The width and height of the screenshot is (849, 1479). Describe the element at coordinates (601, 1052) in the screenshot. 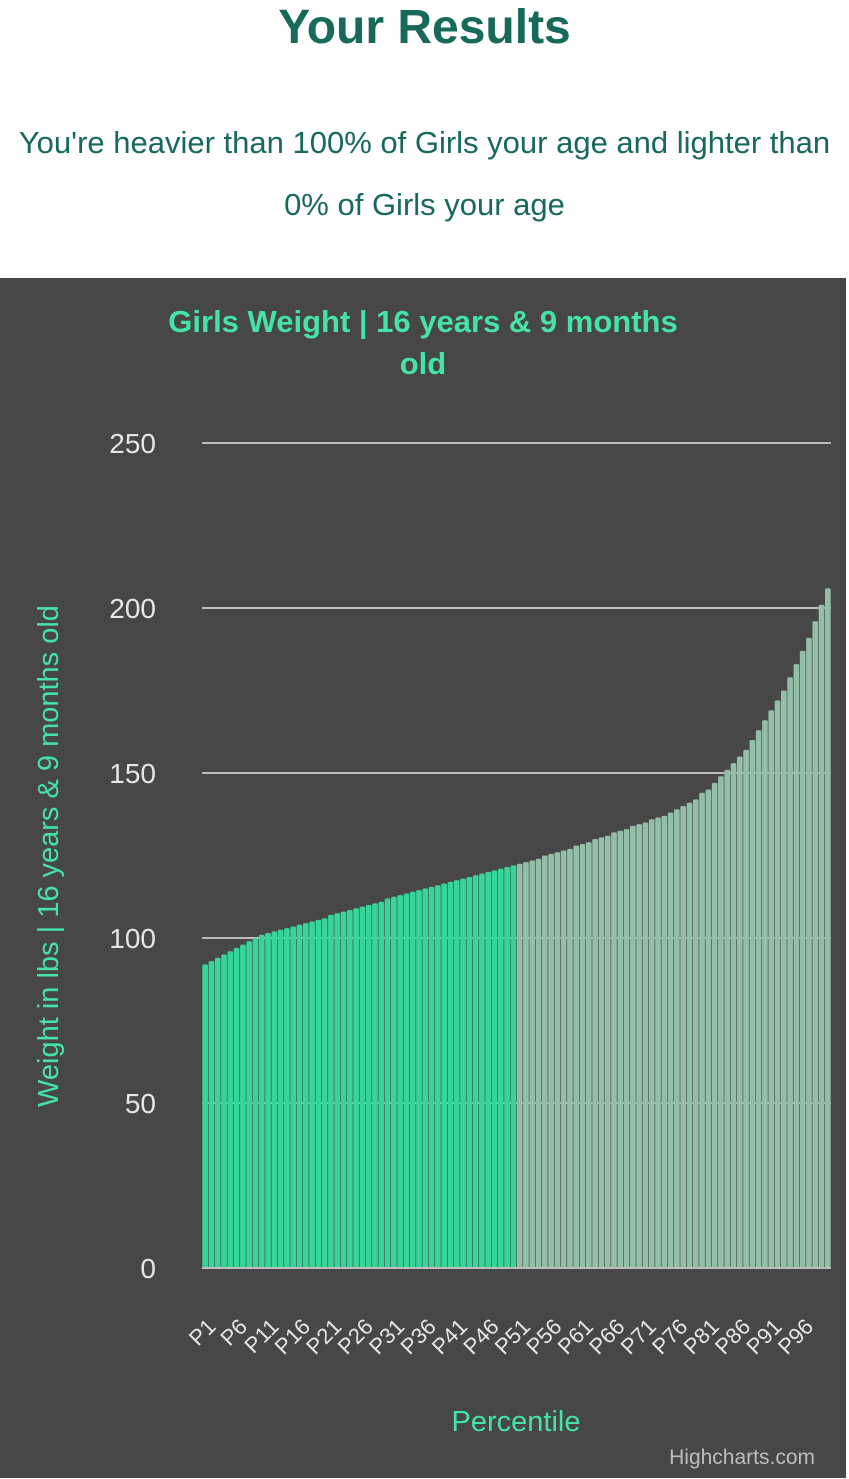

I see `bar-p64` at that location.